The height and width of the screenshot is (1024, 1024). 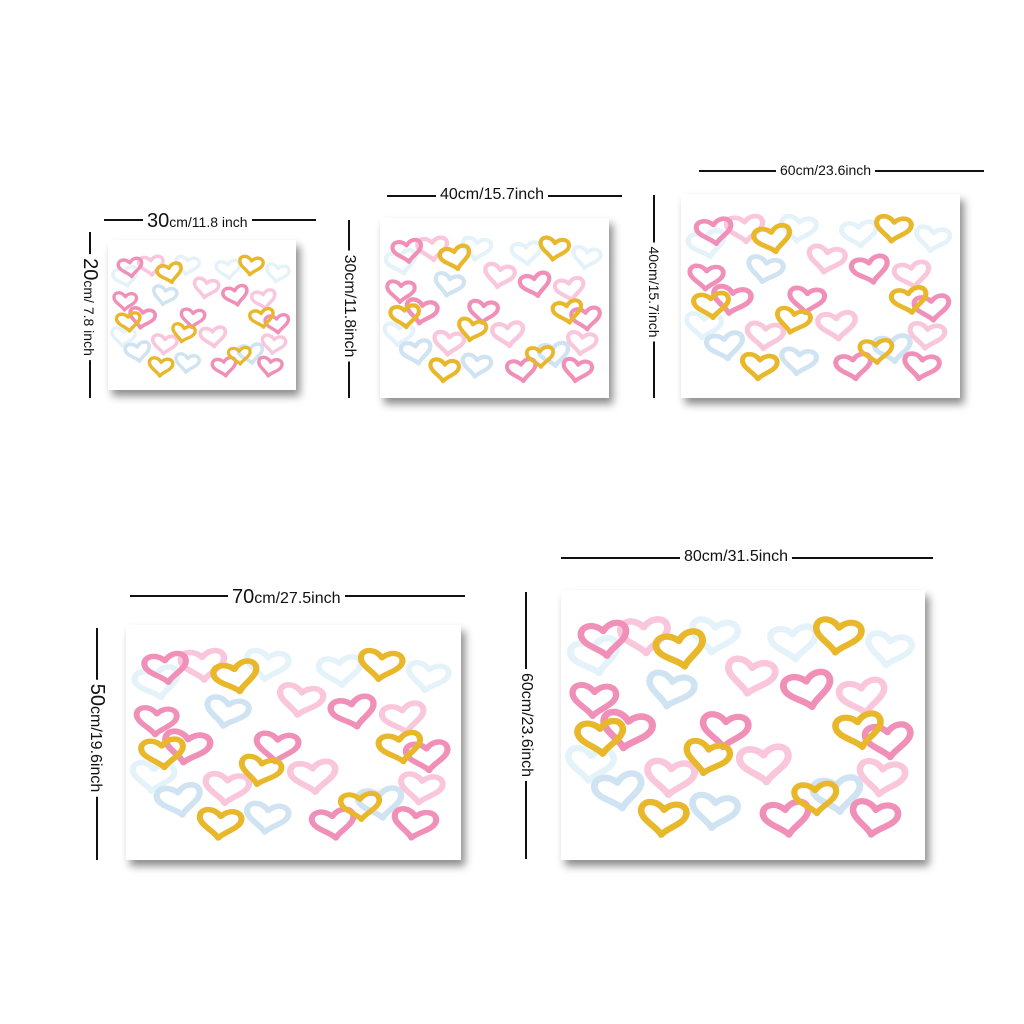 What do you see at coordinates (90, 307) in the screenshot?
I see `height-label-20: 20cm/ 7.8 inch` at bounding box center [90, 307].